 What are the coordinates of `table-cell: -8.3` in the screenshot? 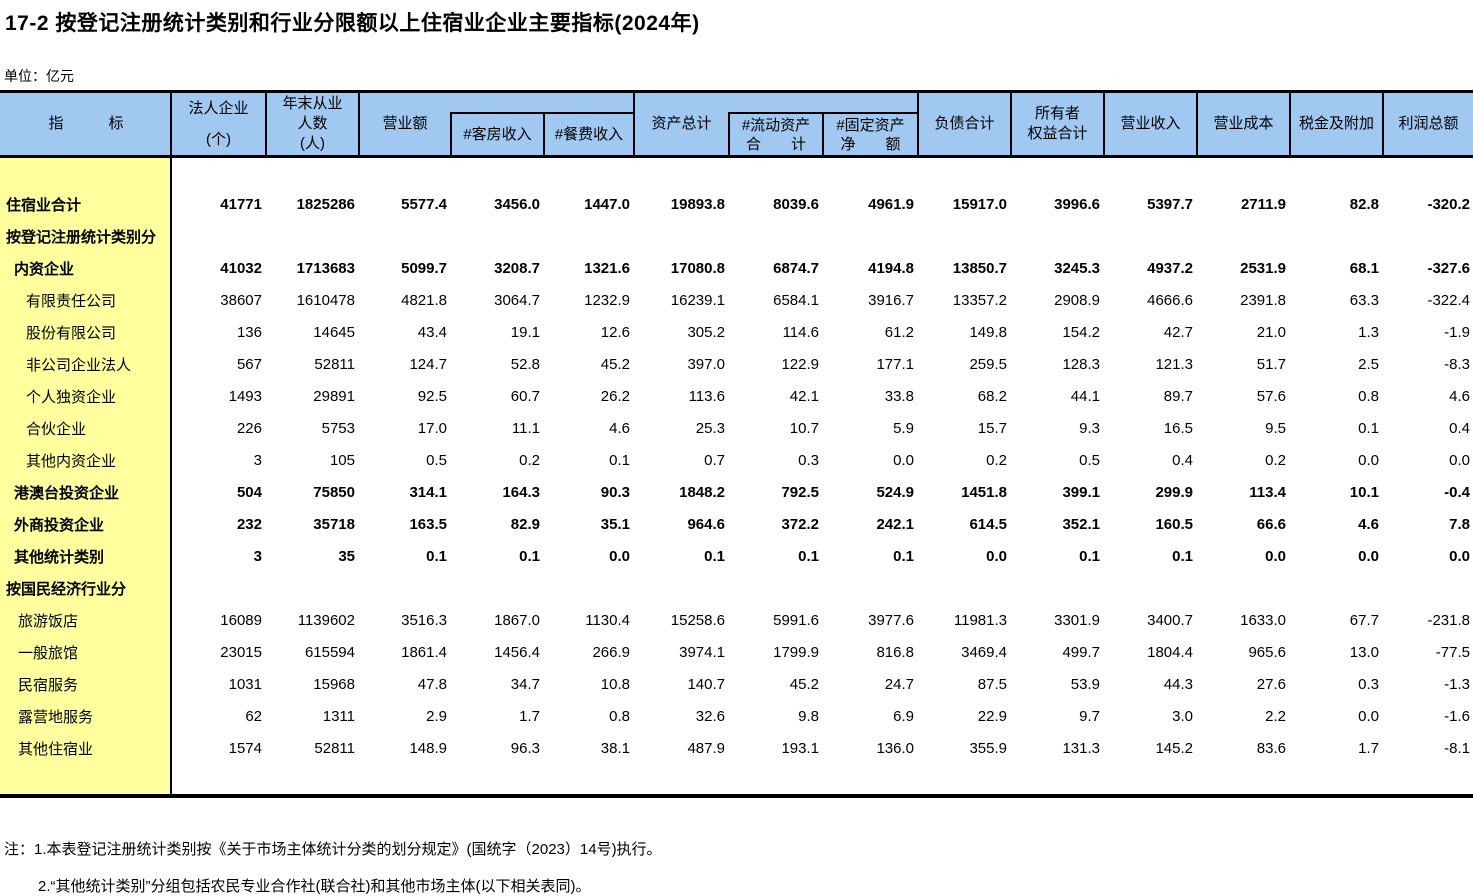 It's located at (1457, 364).